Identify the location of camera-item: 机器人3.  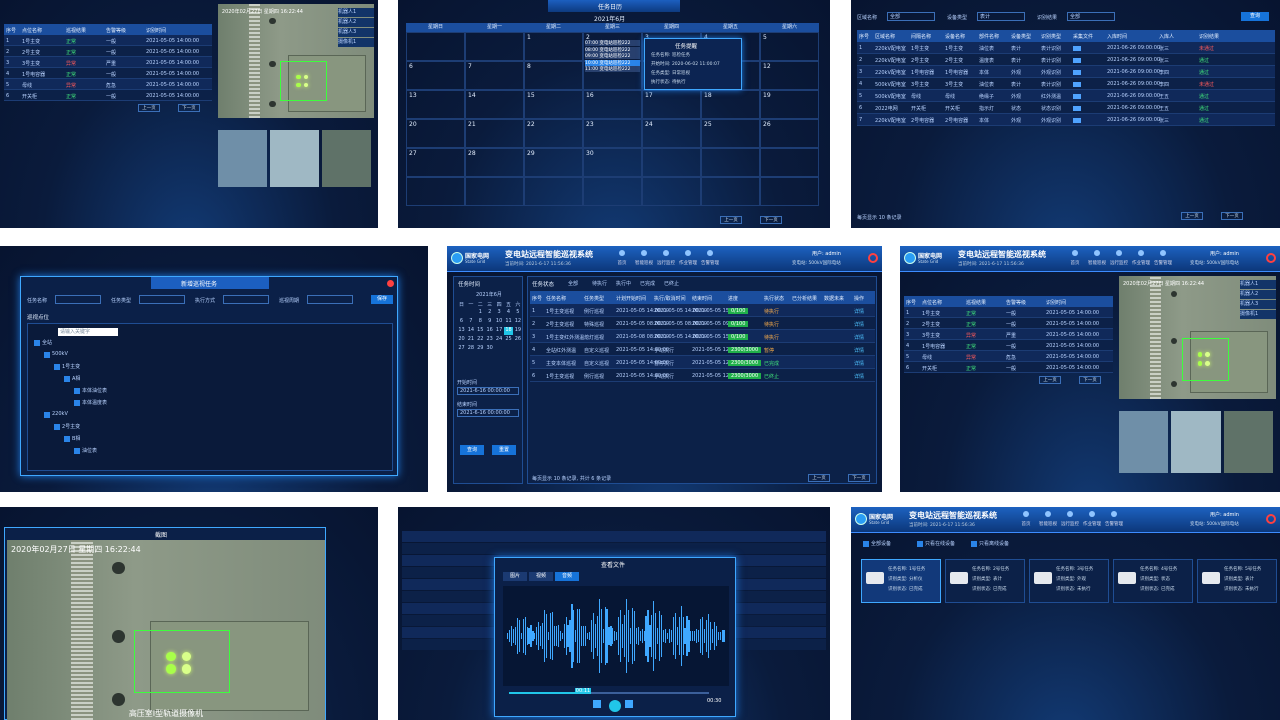
(1258, 304).